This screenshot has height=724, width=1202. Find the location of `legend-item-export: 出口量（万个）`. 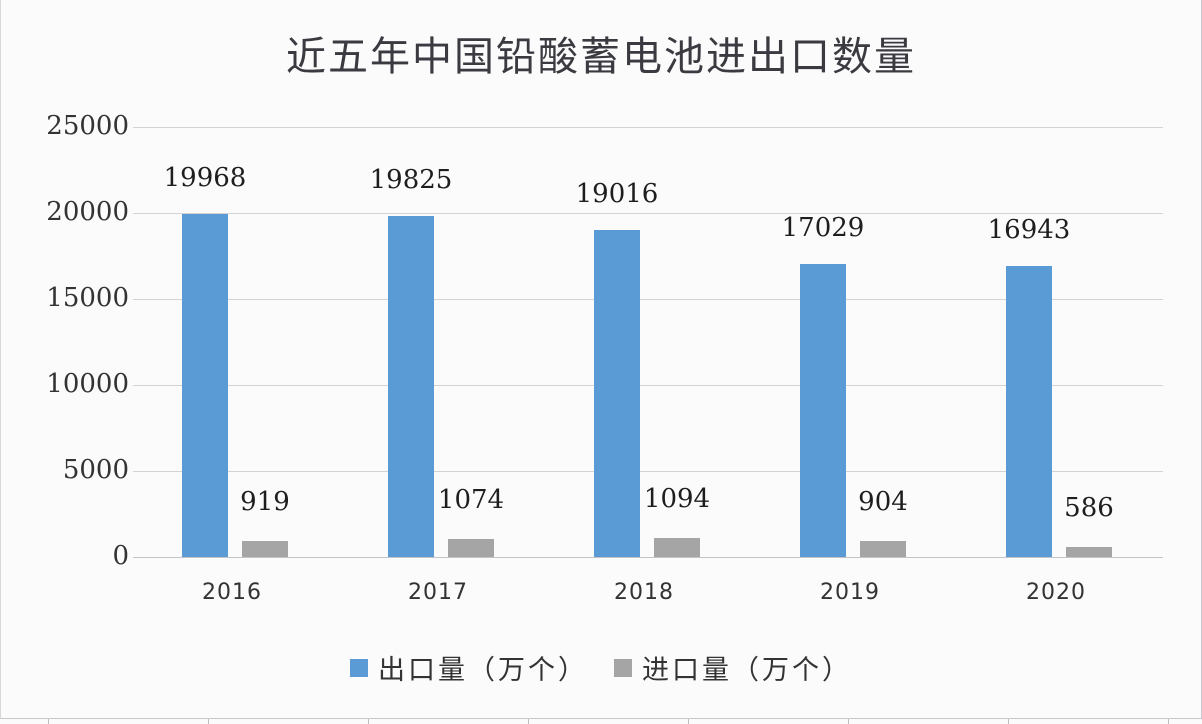

legend-item-export: 出口量（万个） is located at coordinates (469, 667).